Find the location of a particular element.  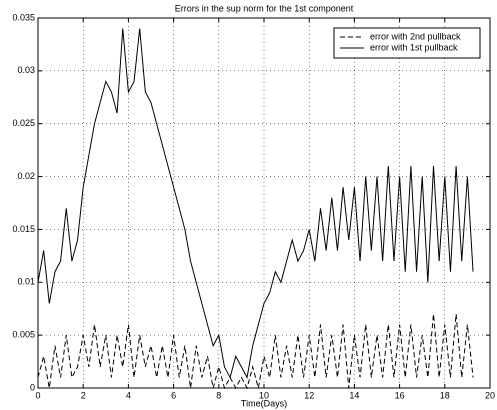

x-tick-label: 14 is located at coordinates (354, 395).